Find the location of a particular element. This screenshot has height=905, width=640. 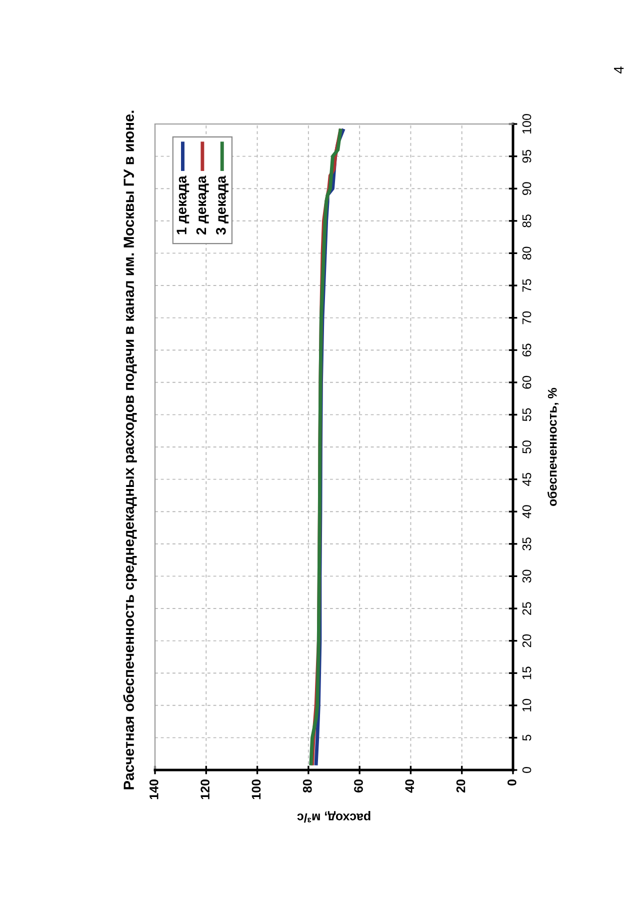

y-tick-label: 20 is located at coordinates (527, 641).